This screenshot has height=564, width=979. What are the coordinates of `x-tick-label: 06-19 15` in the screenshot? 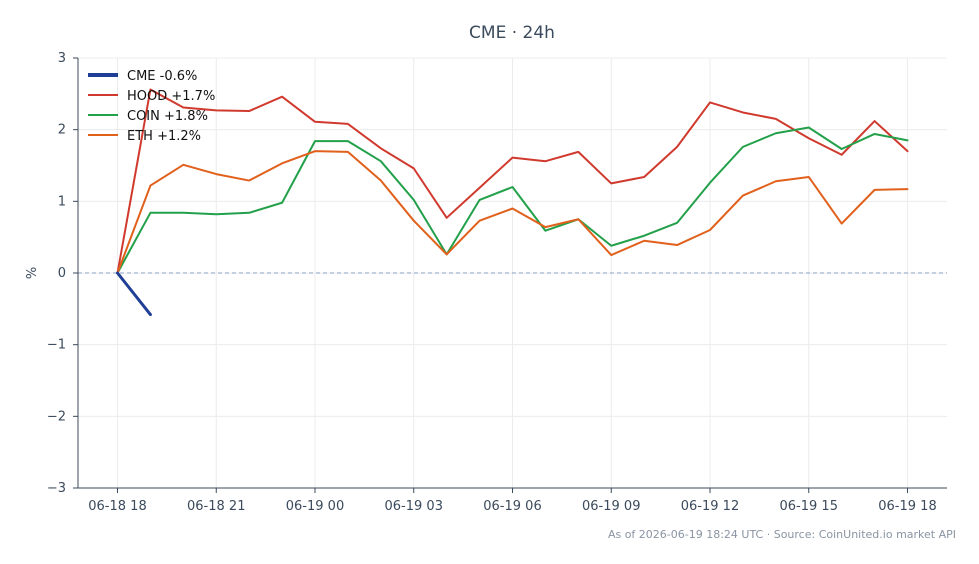 It's located at (809, 506).